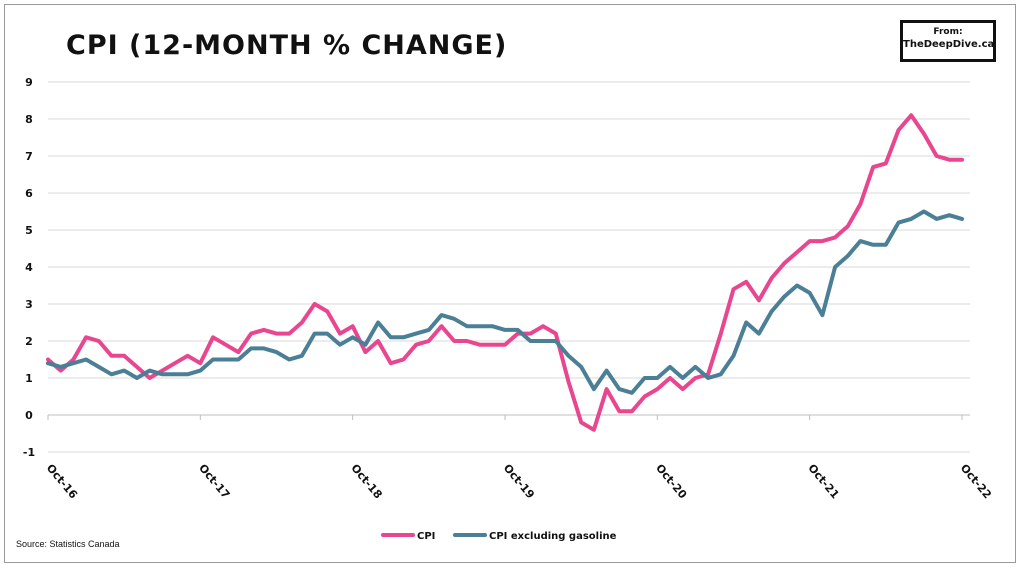 The width and height of the screenshot is (1024, 571). Describe the element at coordinates (29, 415) in the screenshot. I see `y-tick-label: 0` at that location.